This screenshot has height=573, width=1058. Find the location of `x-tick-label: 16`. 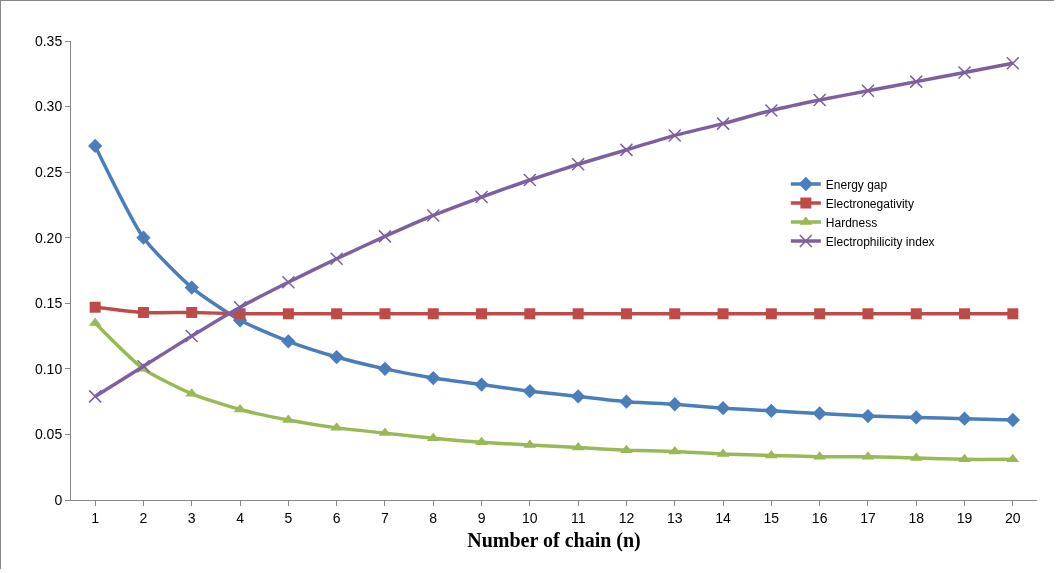

x-tick-label: 16 is located at coordinates (819, 517).